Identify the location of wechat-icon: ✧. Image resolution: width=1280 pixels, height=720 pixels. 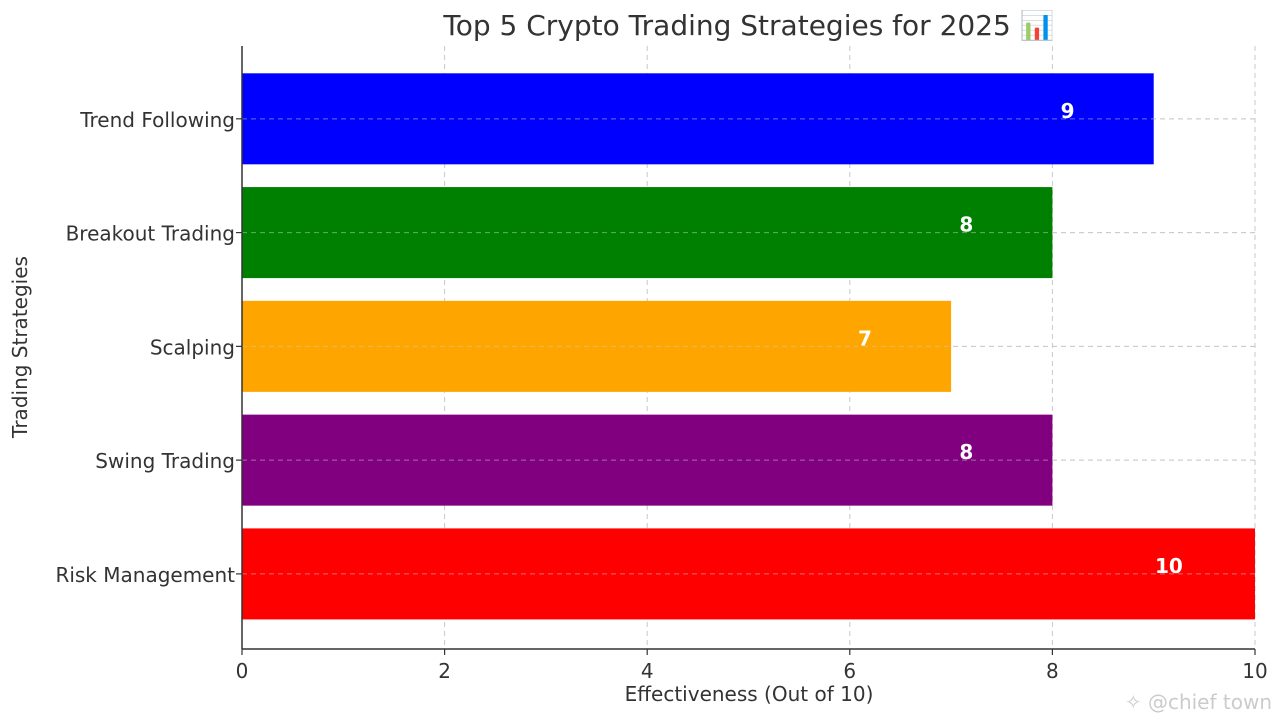
(1133, 702).